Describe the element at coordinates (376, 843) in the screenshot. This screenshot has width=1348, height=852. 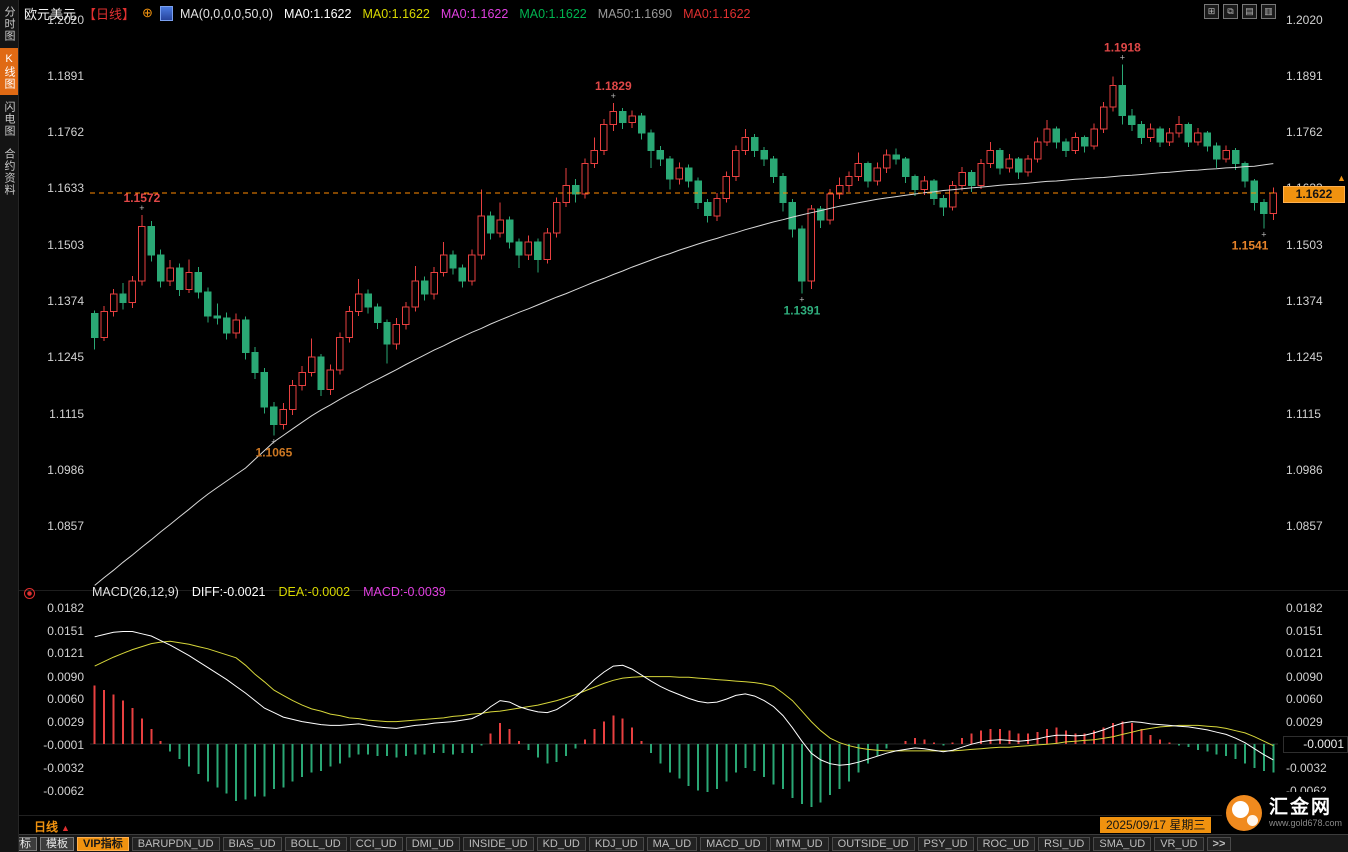
I see `tab-cci-ud: CCI_UD` at that location.